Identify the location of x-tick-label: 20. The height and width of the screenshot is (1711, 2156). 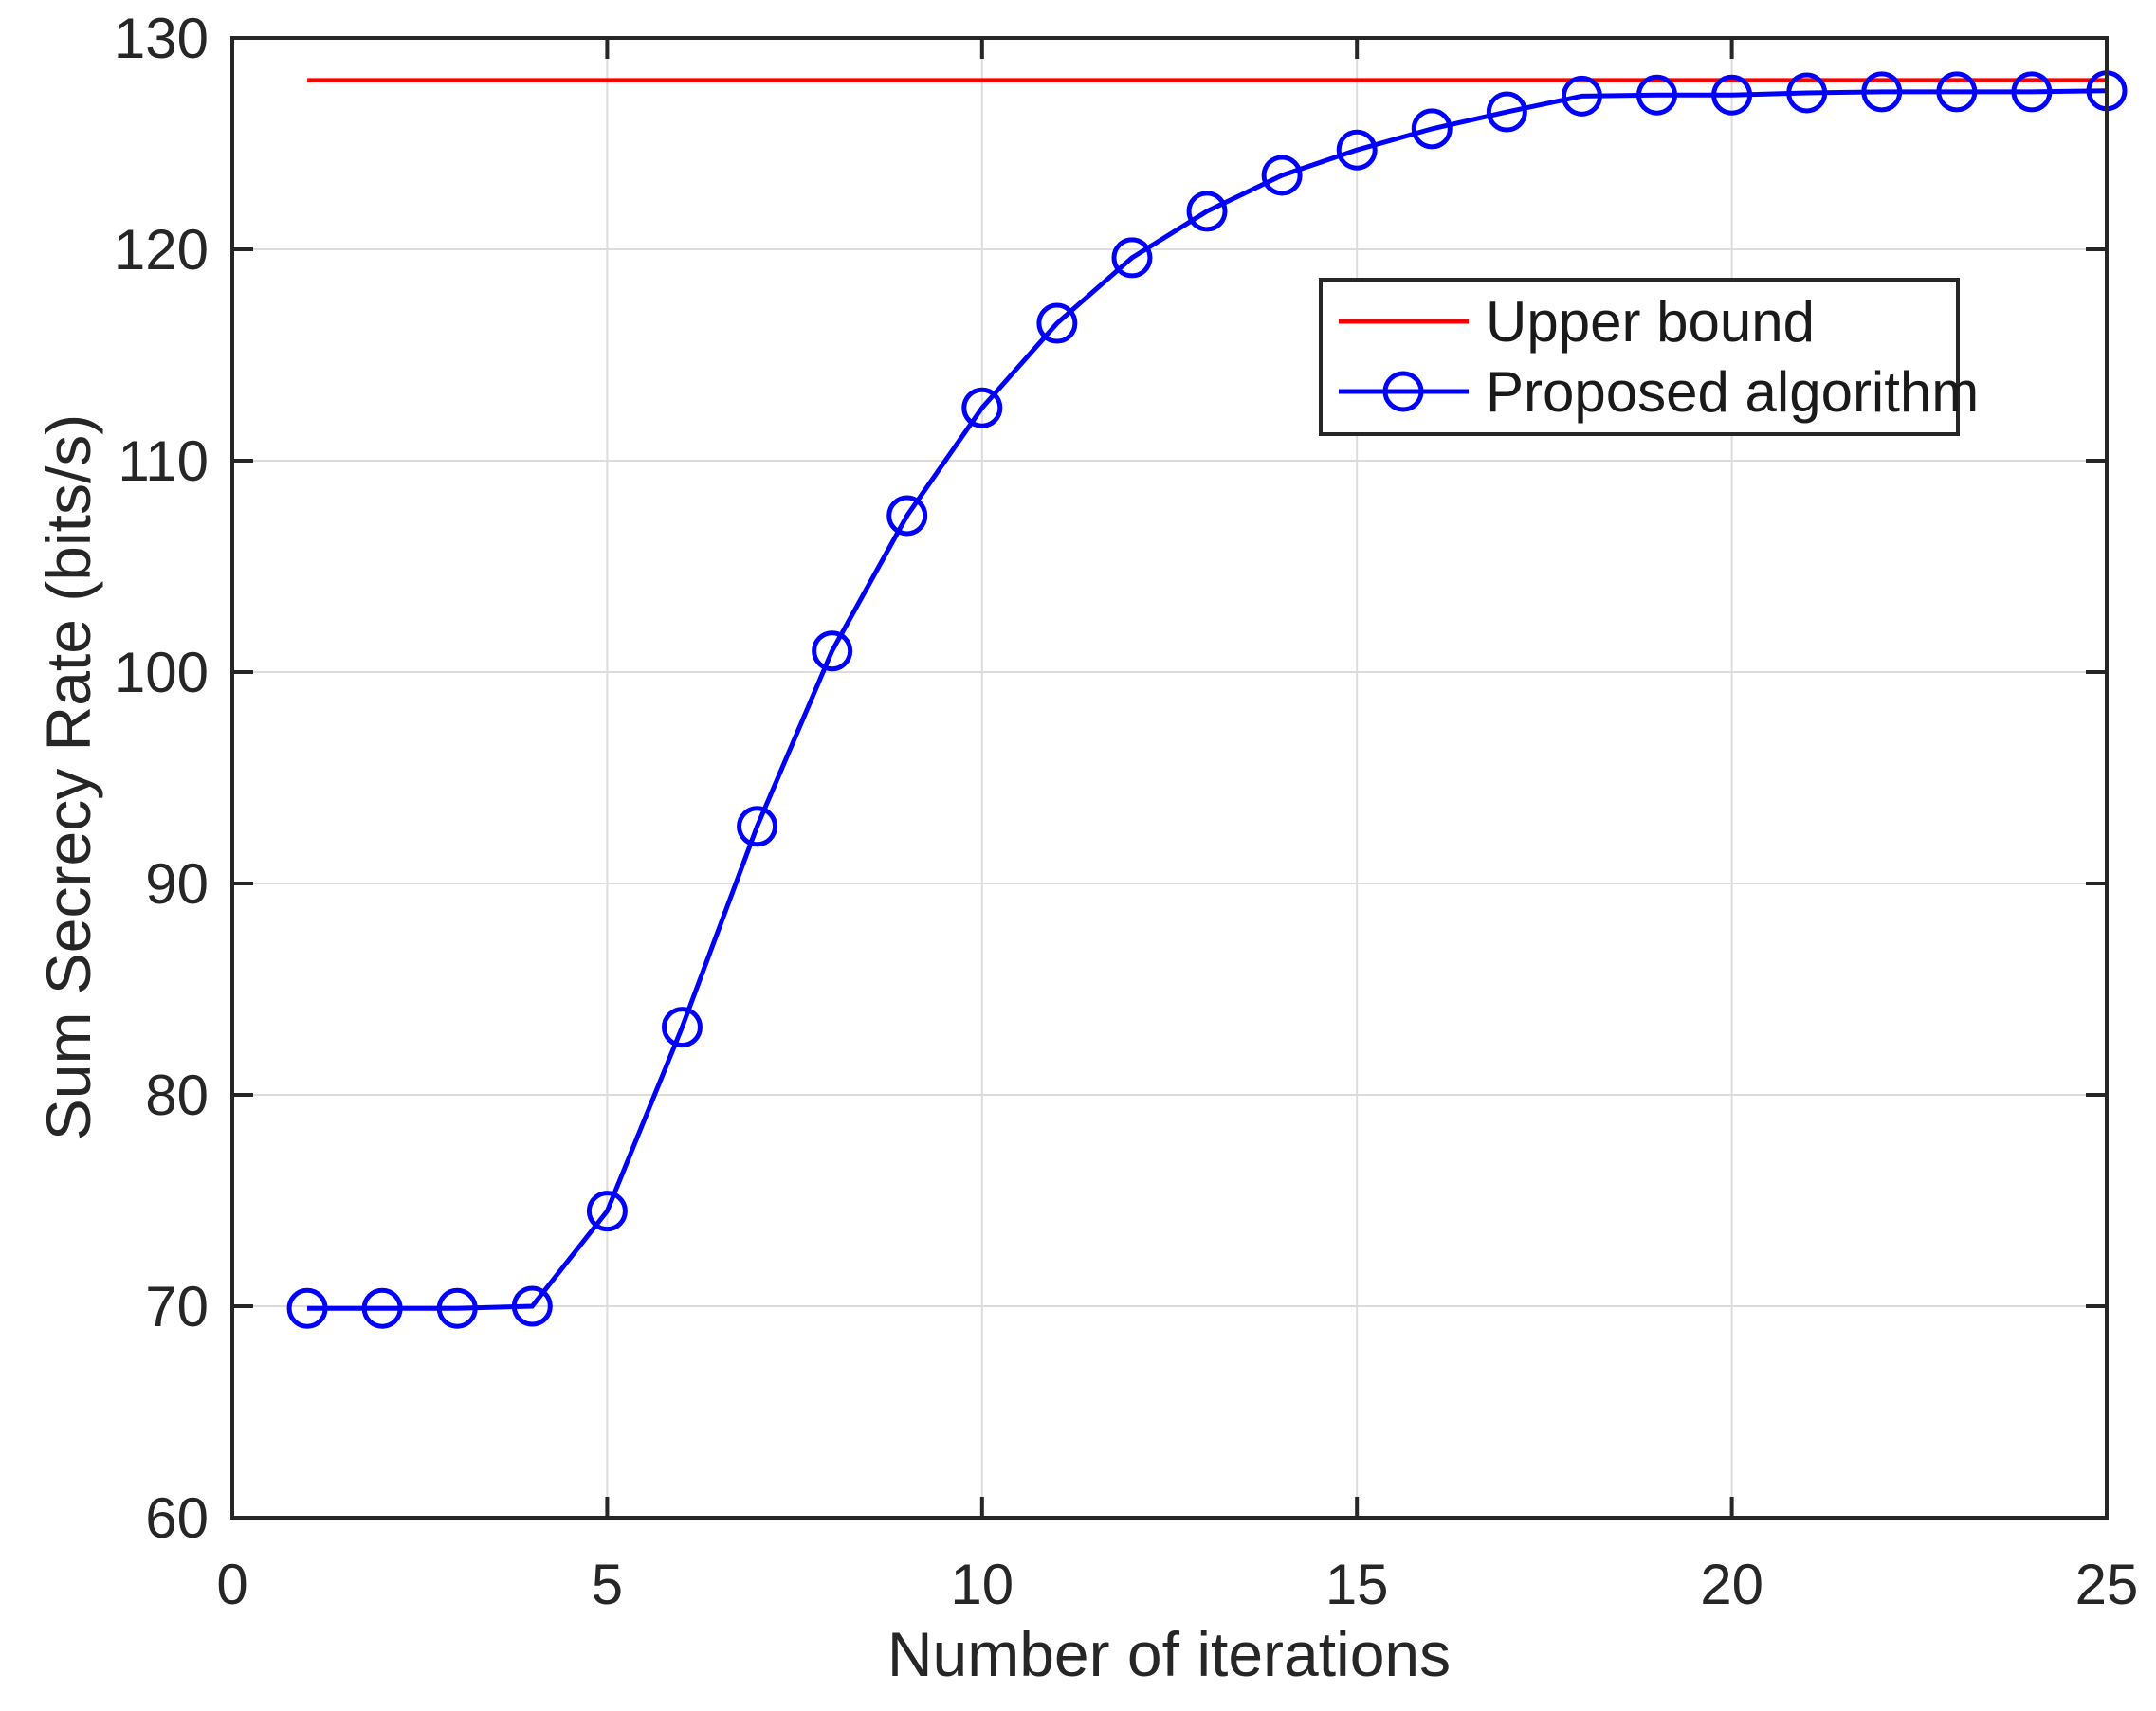
(1731, 1584).